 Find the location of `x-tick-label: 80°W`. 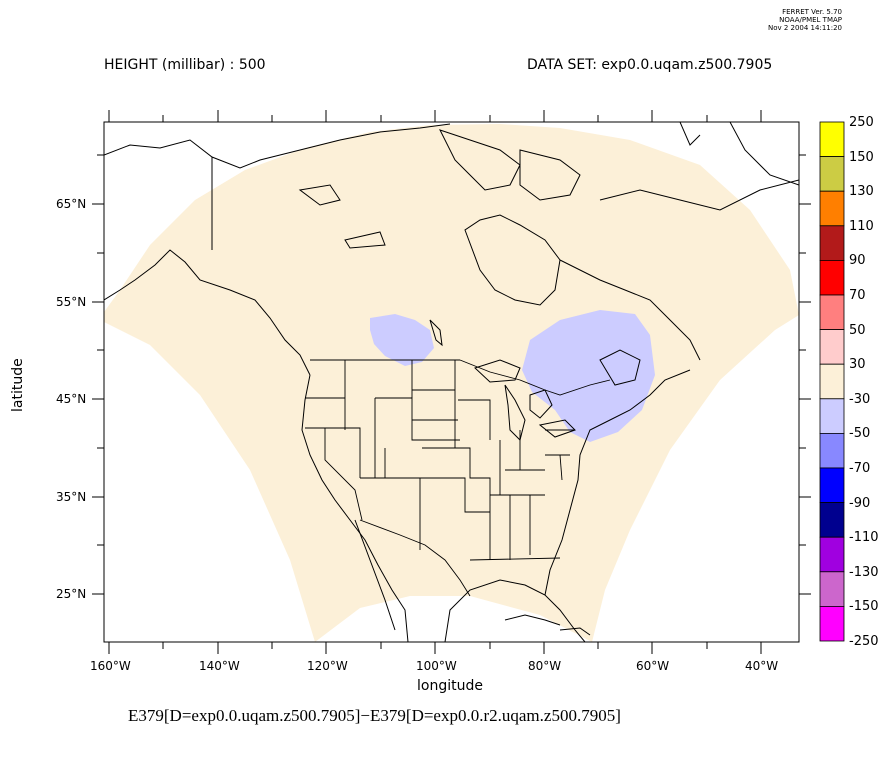

x-tick-label: 80°W is located at coordinates (545, 666).